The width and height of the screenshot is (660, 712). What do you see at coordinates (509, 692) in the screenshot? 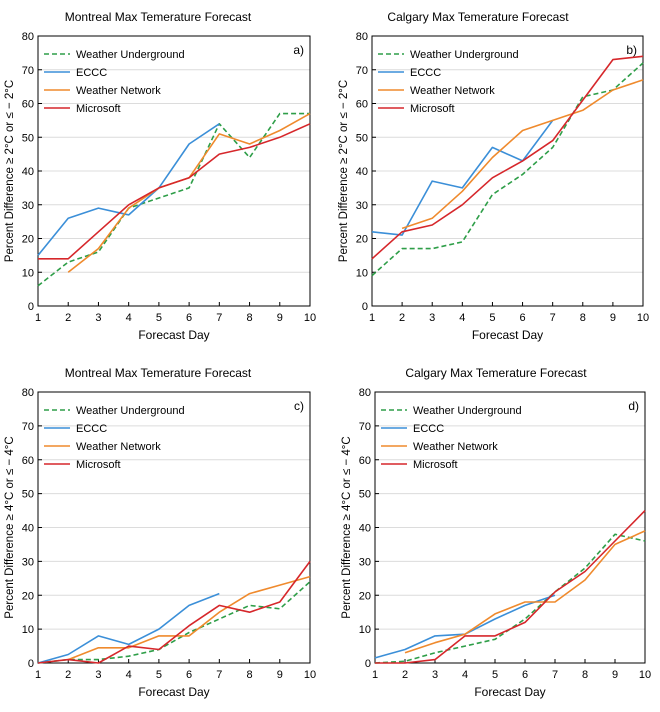
I see `x-axis-label: Forecast Day` at bounding box center [509, 692].